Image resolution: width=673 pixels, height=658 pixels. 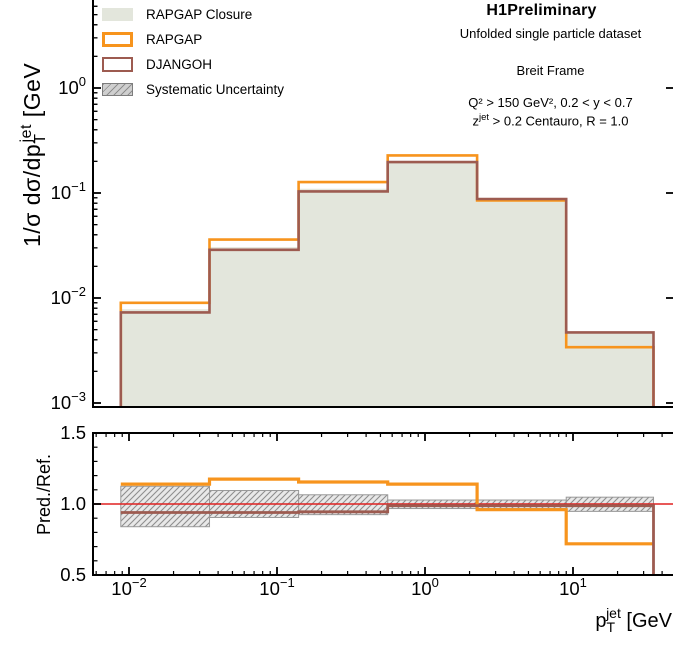 What do you see at coordinates (276, 587) in the screenshot?
I see `x-tick-label: 10⁻¹` at bounding box center [276, 587].